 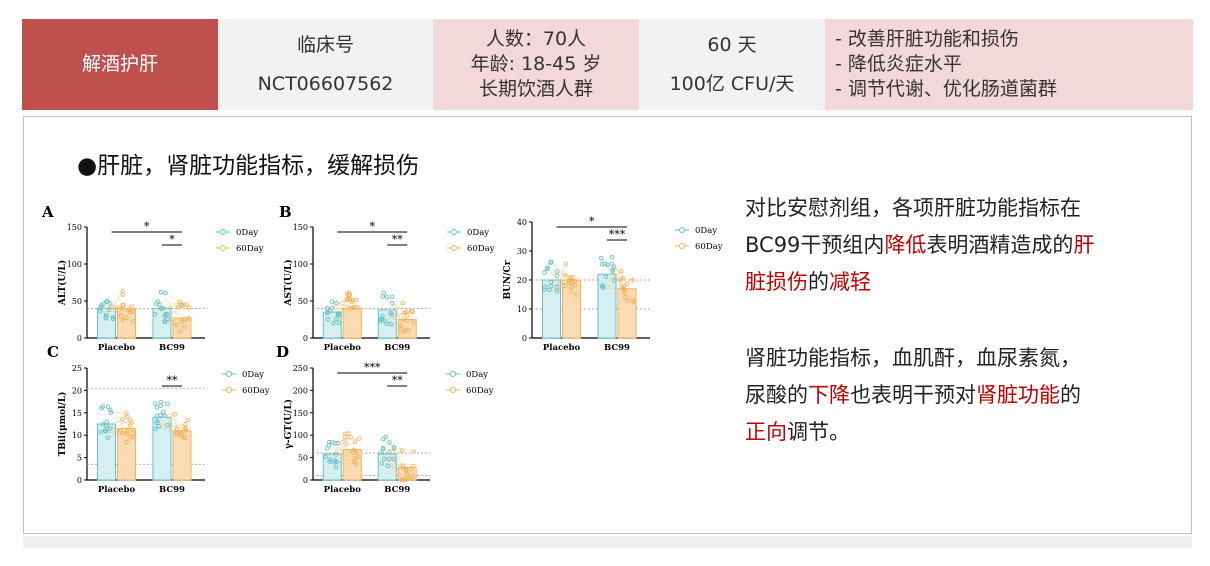 I want to click on y-tick-label: 0, so click(x=79, y=480).